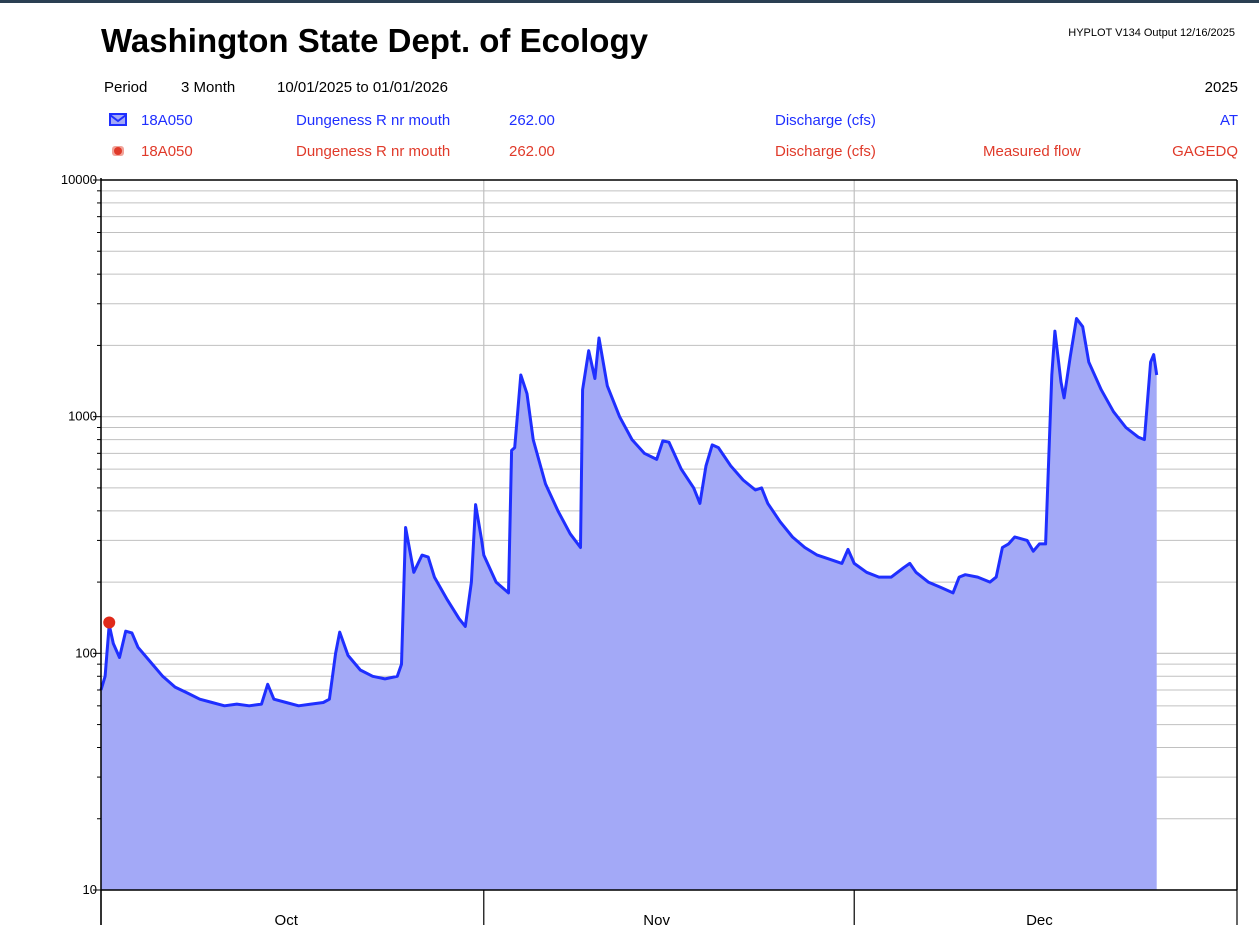 The height and width of the screenshot is (937, 1259). What do you see at coordinates (362, 87) in the screenshot?
I see `date-range: 10/01/2025 to 01/01/2026` at bounding box center [362, 87].